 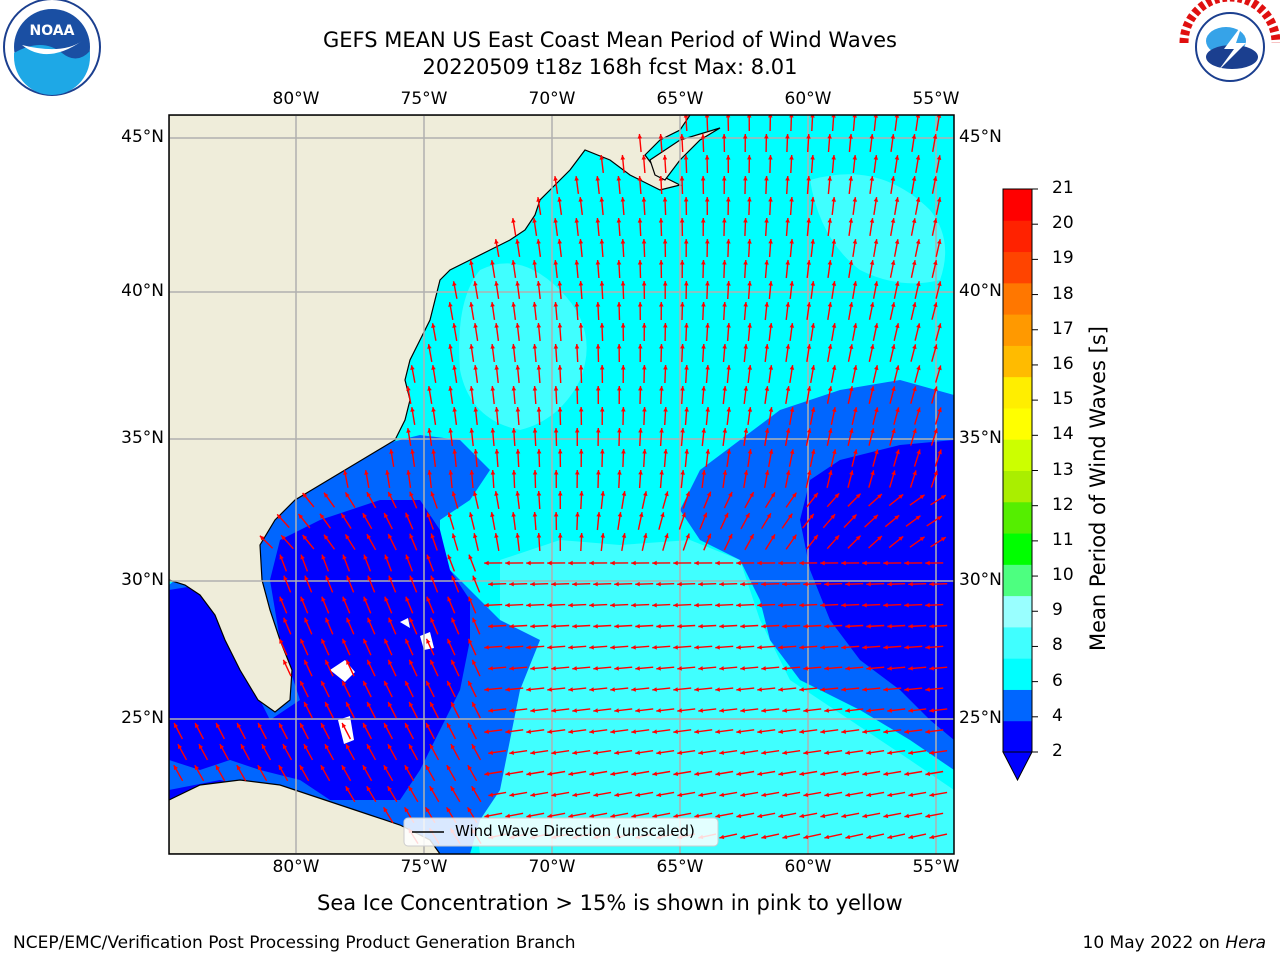 I want to click on colorbar-tick-label: 8, so click(x=1057, y=645).